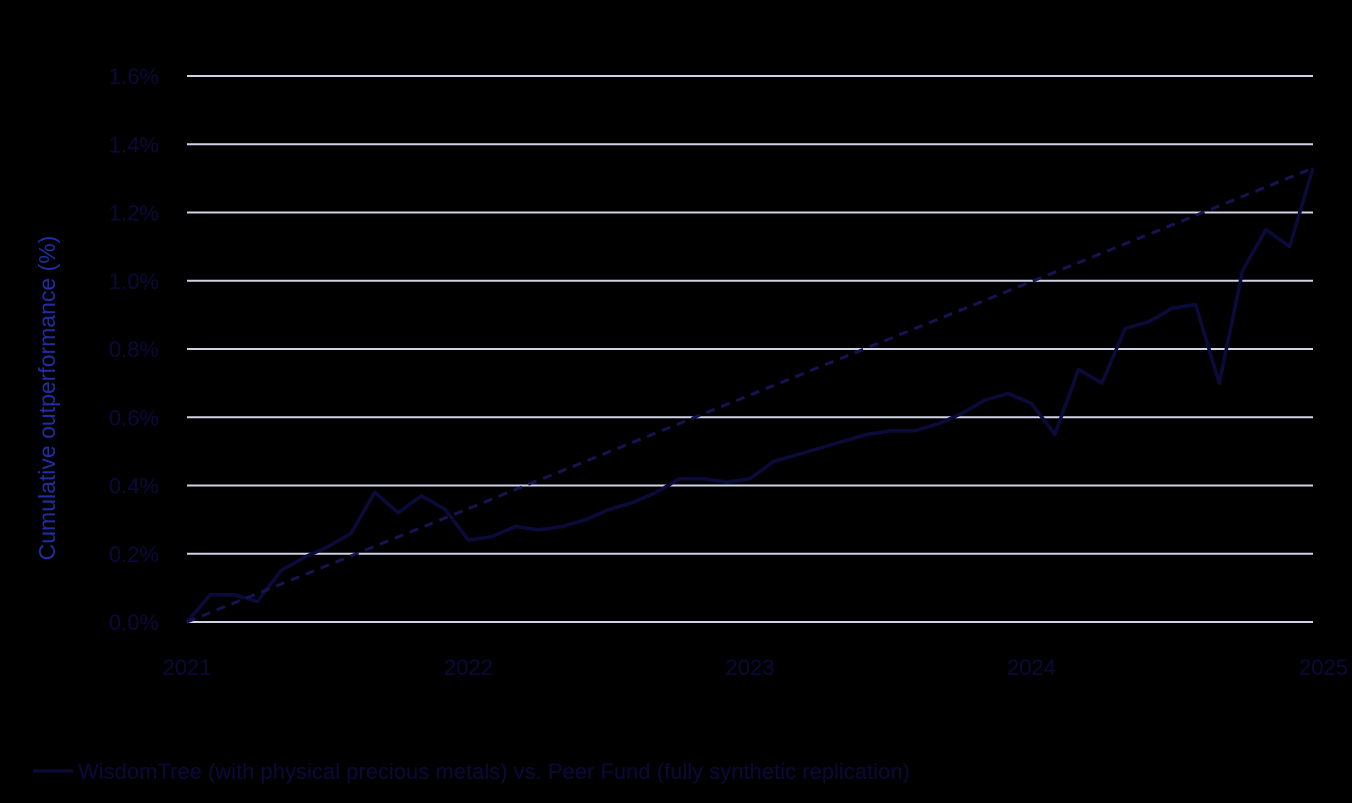  I want to click on y-tick-label: 0.2%, so click(134, 554).